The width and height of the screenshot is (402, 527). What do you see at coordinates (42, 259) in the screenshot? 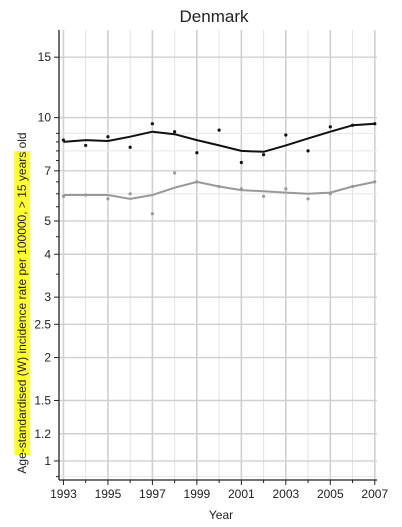
I see `y-tick-labels: 1 1.2 1.5 2 2.5 3 4 5 7 10 15` at bounding box center [42, 259].